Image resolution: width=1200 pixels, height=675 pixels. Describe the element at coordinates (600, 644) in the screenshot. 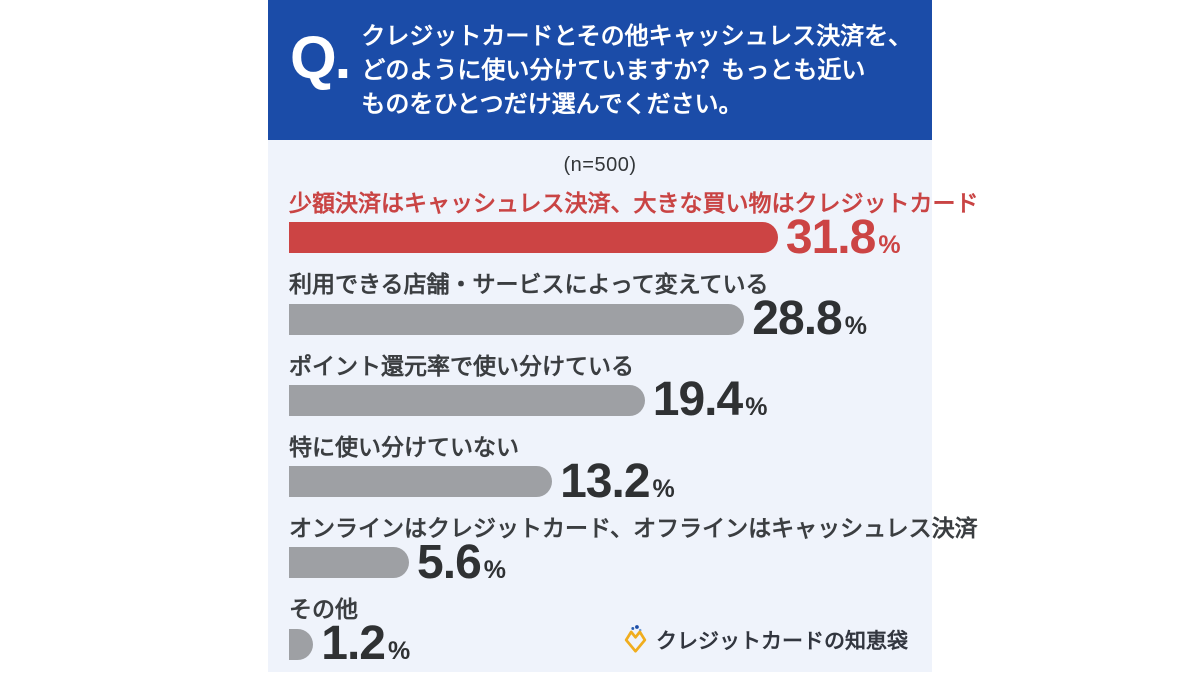

I see `bar-line: 1.2%` at that location.